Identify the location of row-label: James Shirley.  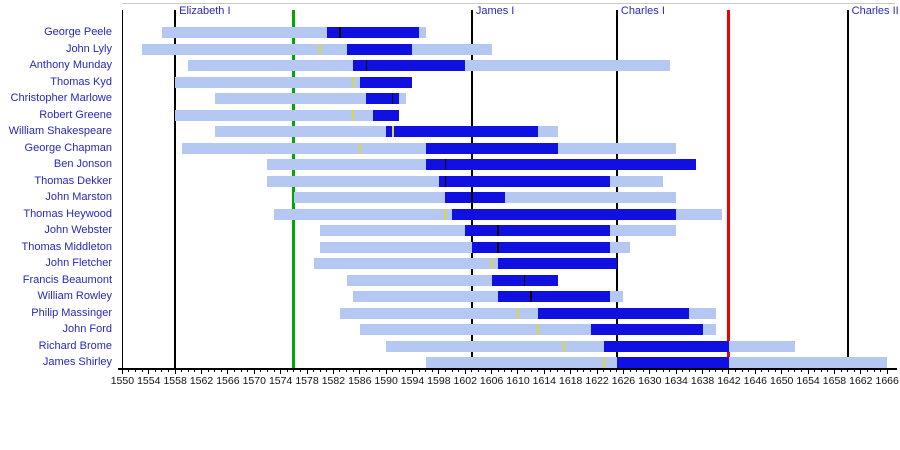
(77, 362).